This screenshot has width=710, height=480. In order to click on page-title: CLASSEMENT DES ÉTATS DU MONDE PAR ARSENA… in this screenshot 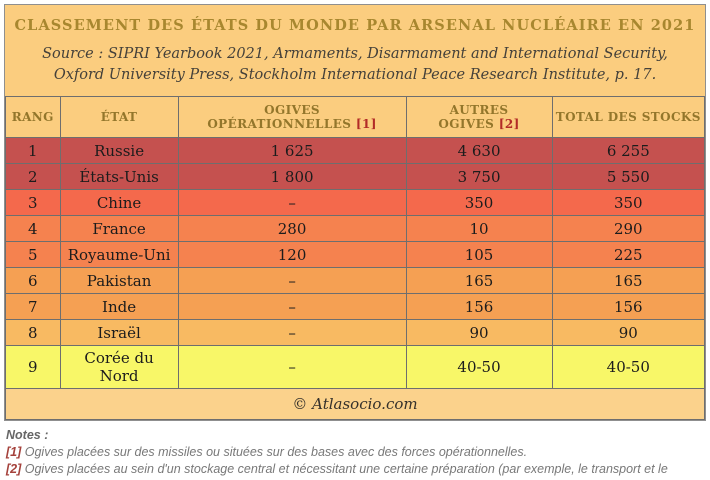, I will do `click(355, 25)`.